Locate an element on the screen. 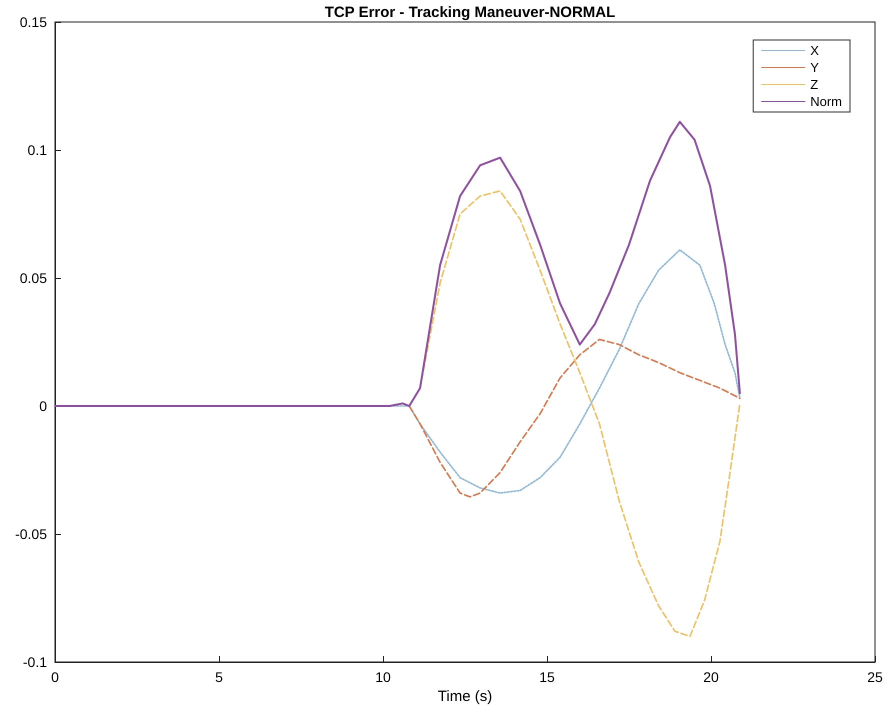 The width and height of the screenshot is (888, 720). y-tick-label: -0.1 is located at coordinates (35, 662).